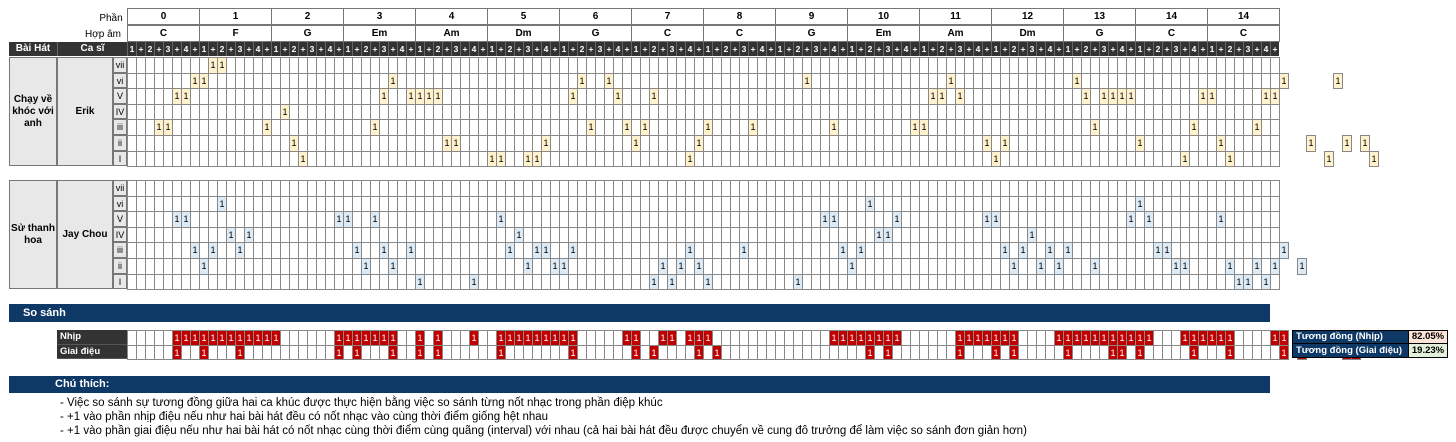  Describe the element at coordinates (163, 16) in the screenshot. I see `section-number: 0` at that location.